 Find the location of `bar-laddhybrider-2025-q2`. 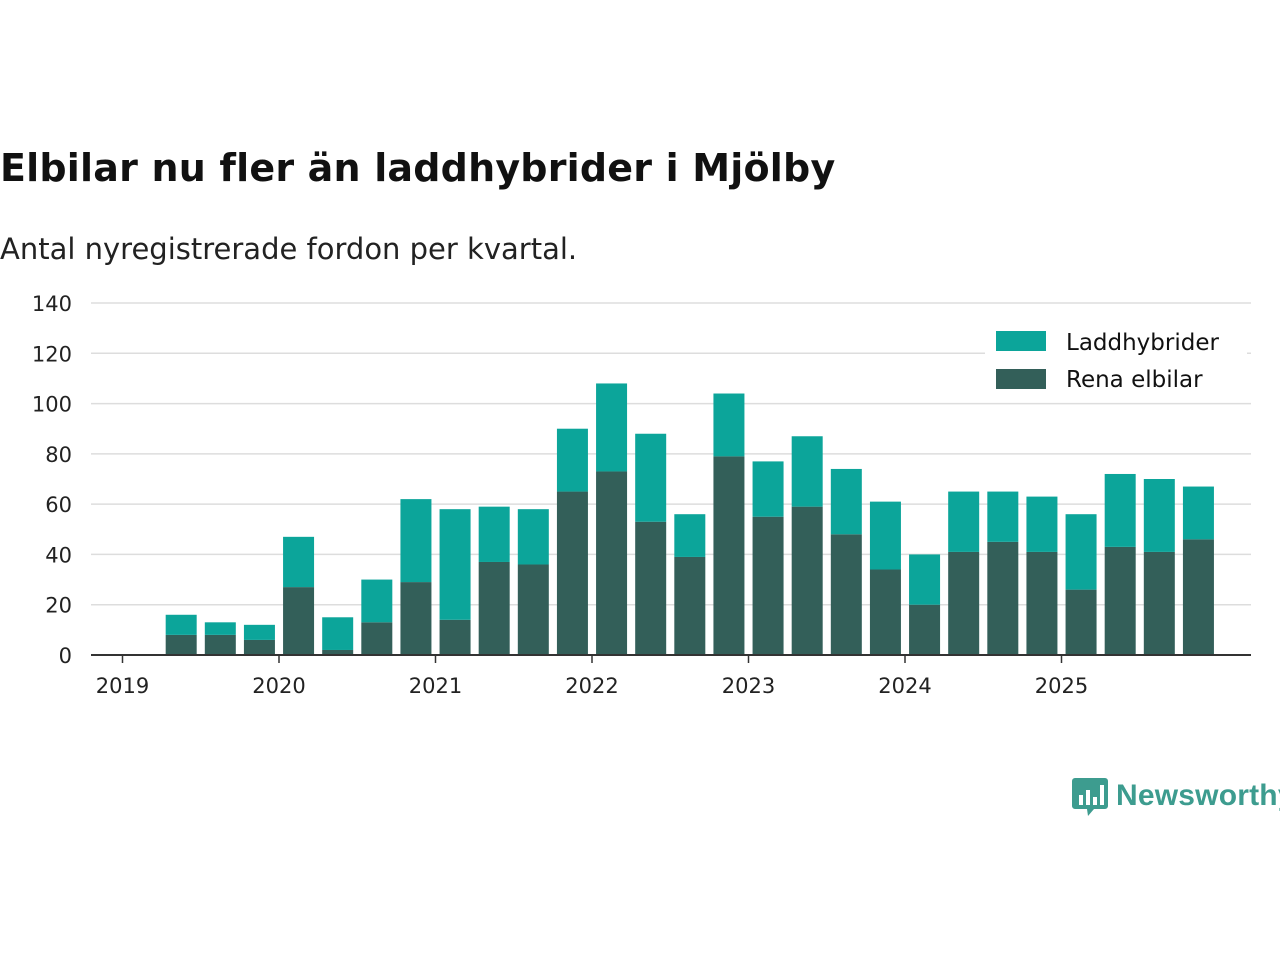

bar-laddhybrider-2025-q2 is located at coordinates (1120, 510).